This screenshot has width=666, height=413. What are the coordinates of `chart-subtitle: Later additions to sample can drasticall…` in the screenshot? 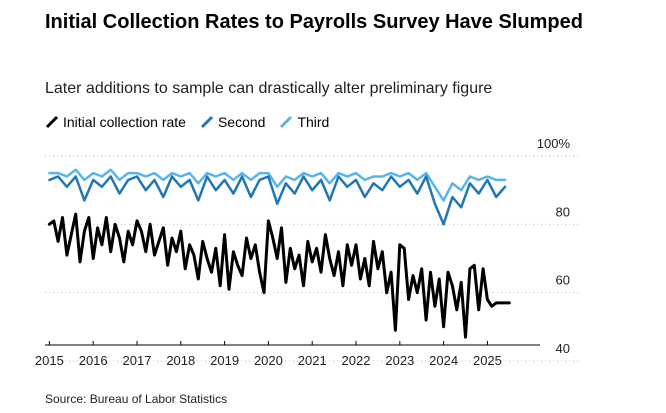 It's located at (269, 88).